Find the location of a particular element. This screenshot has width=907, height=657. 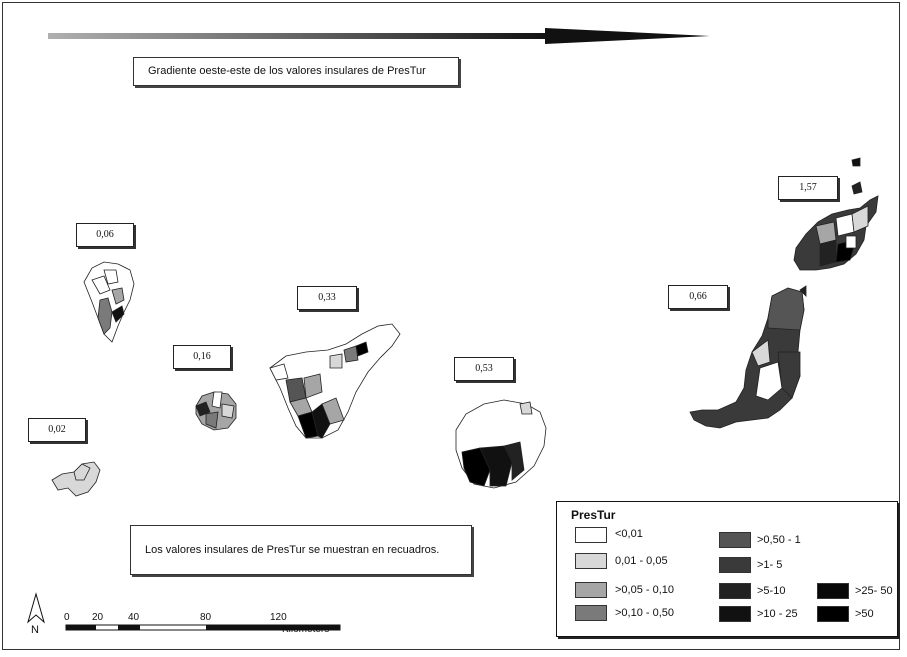

value-box-la-palma: 0,06 is located at coordinates (105, 235).